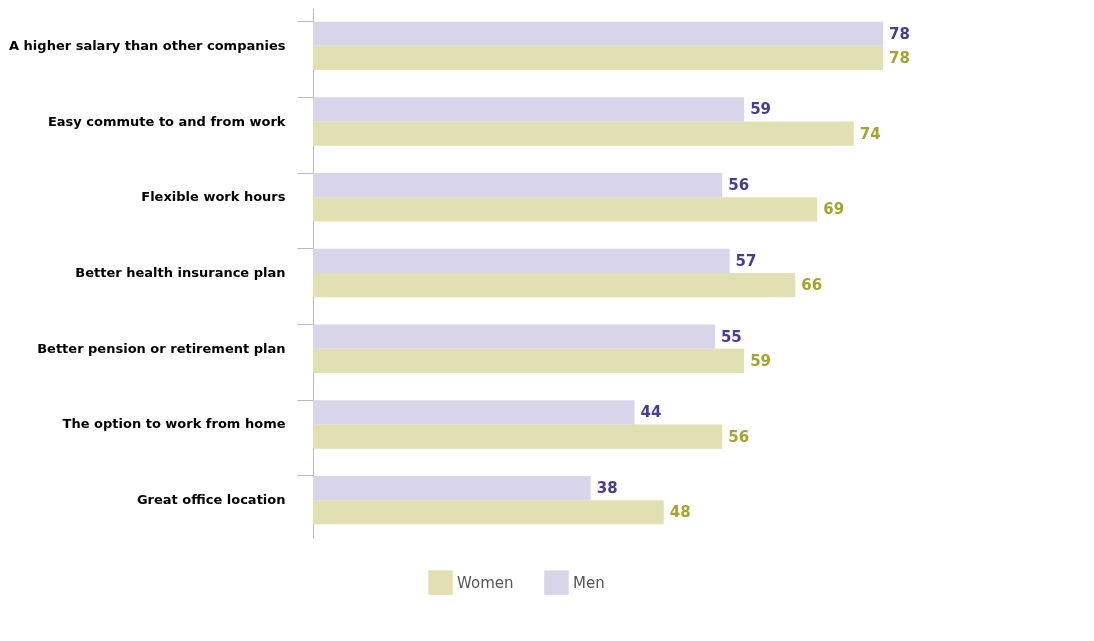 The height and width of the screenshot is (641, 1094). What do you see at coordinates (651, 412) in the screenshot?
I see `data-label: 44` at bounding box center [651, 412].